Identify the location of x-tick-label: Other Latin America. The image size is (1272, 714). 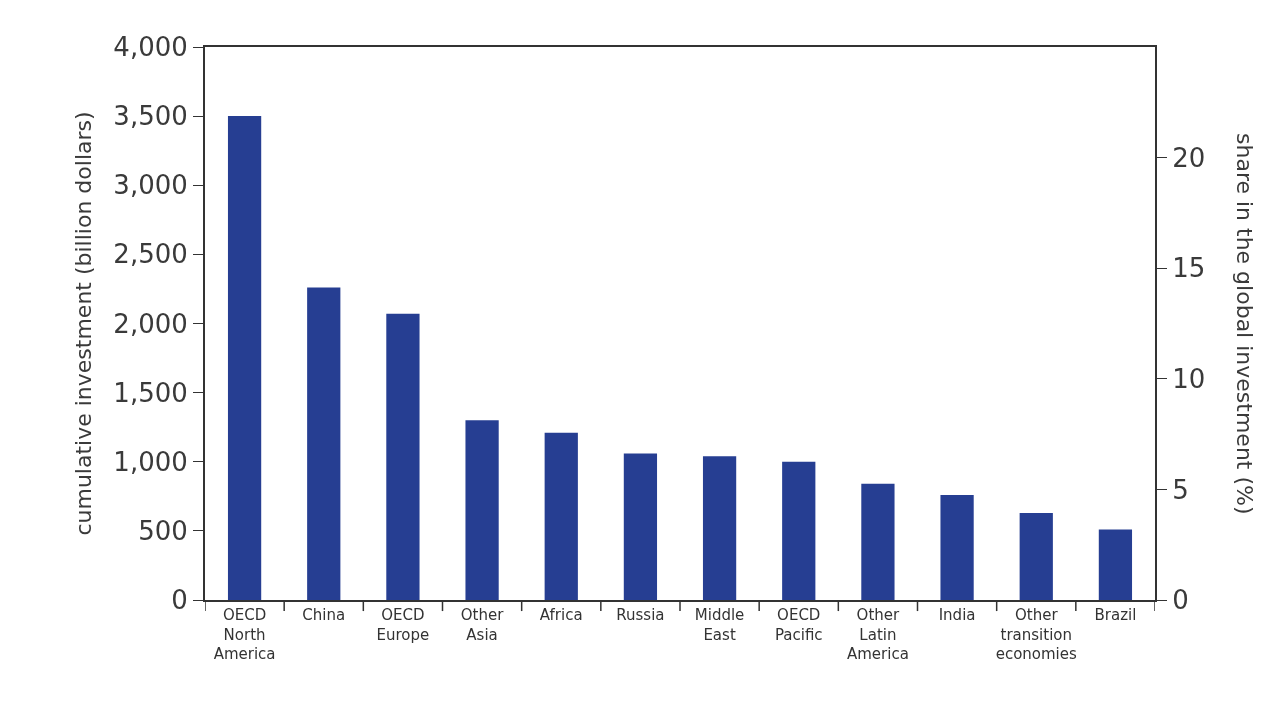
(877, 634).